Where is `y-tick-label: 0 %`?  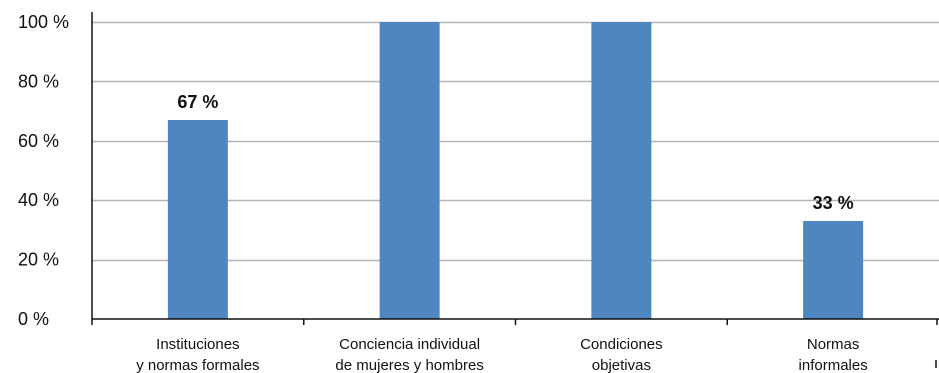 y-tick-label: 0 % is located at coordinates (33, 319).